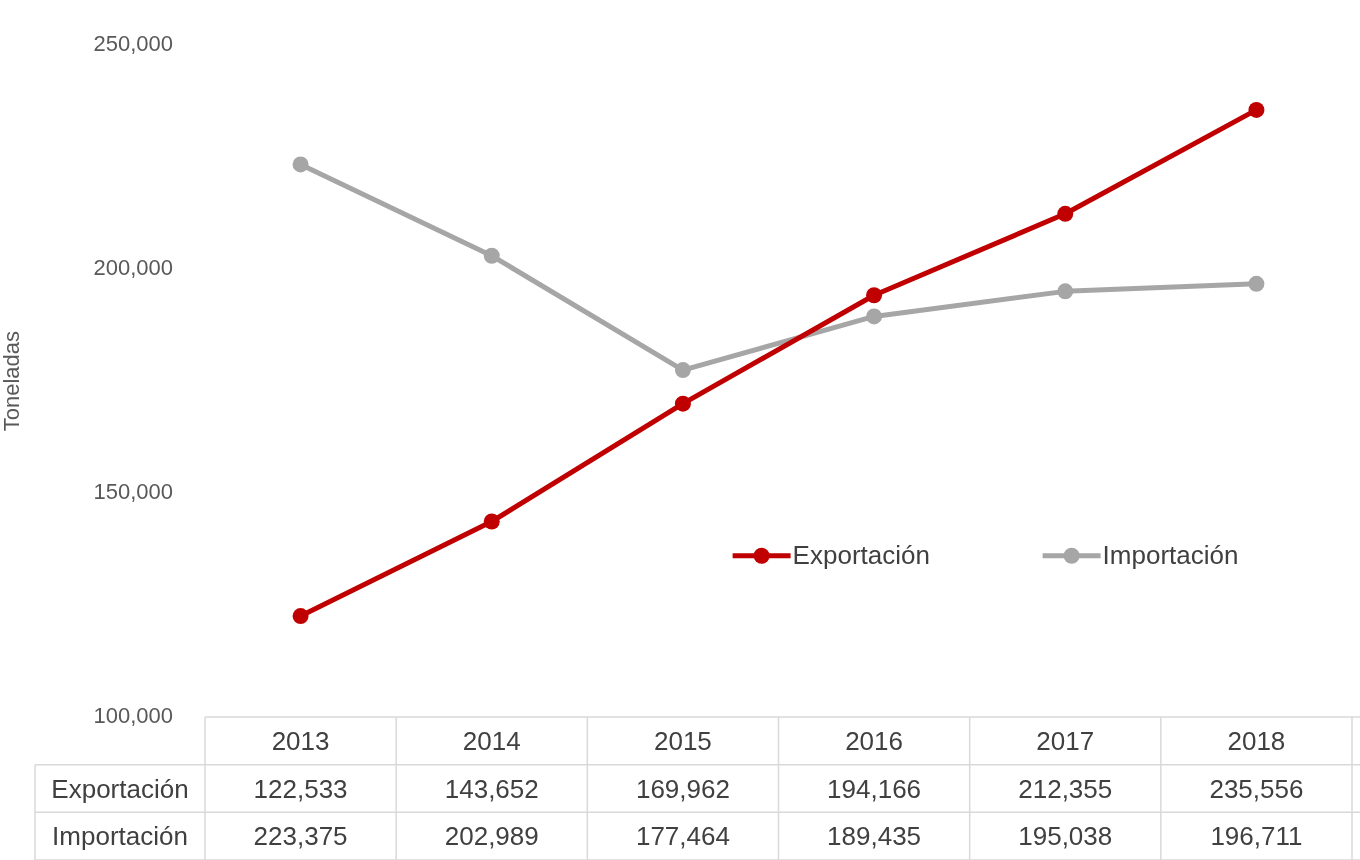 This screenshot has height=860, width=1360. I want to click on data-label: 143,652, so click(491, 788).